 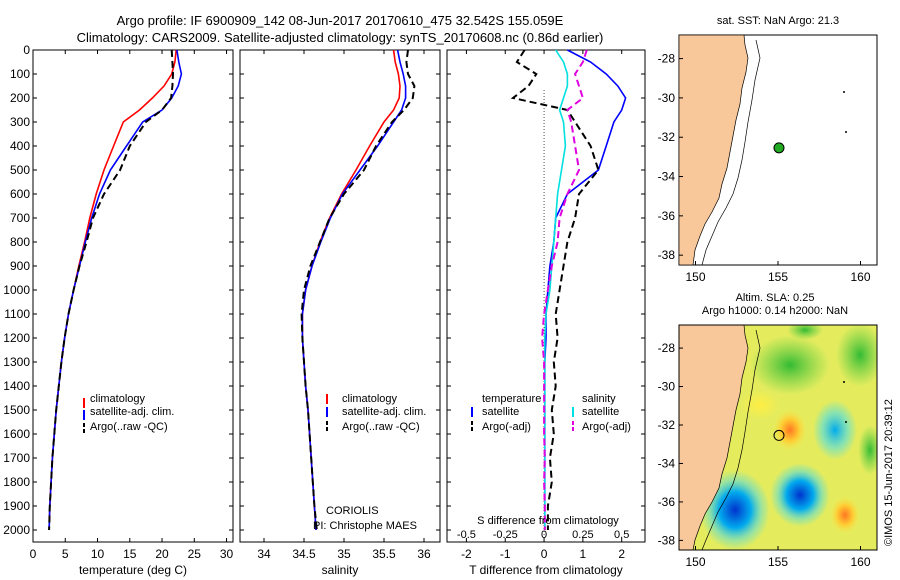 What do you see at coordinates (599, 399) in the screenshot?
I see `legend-title-salinity: salinity` at bounding box center [599, 399].